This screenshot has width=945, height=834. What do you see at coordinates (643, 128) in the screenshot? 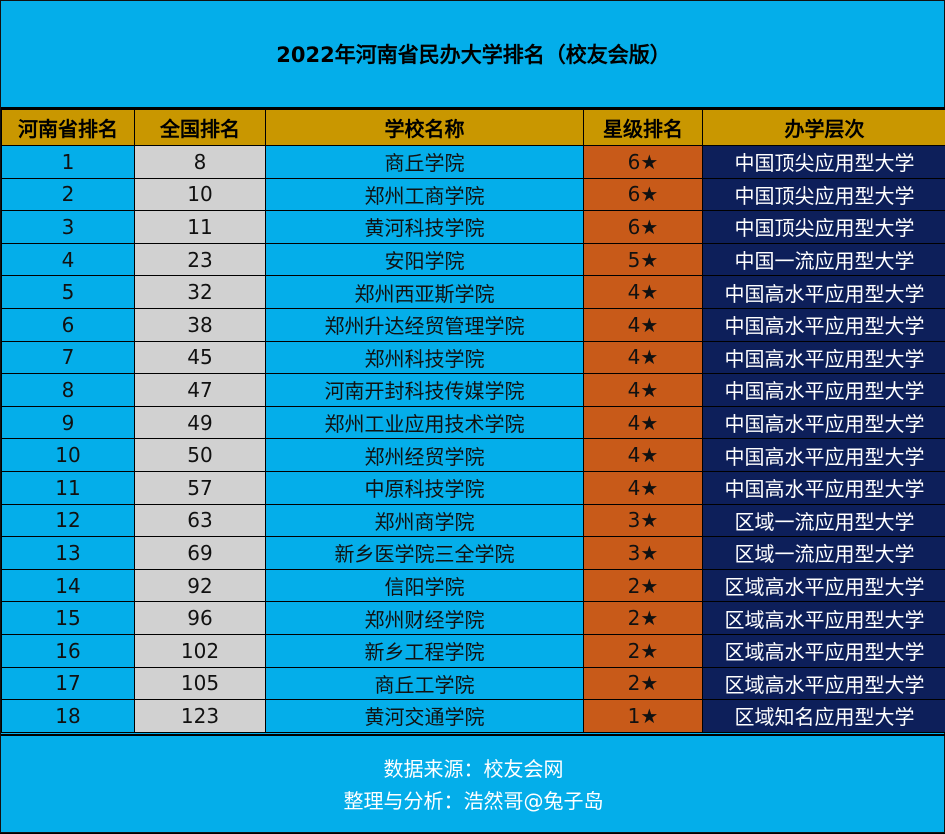
I see `header-star-rank: 星级排名` at bounding box center [643, 128].